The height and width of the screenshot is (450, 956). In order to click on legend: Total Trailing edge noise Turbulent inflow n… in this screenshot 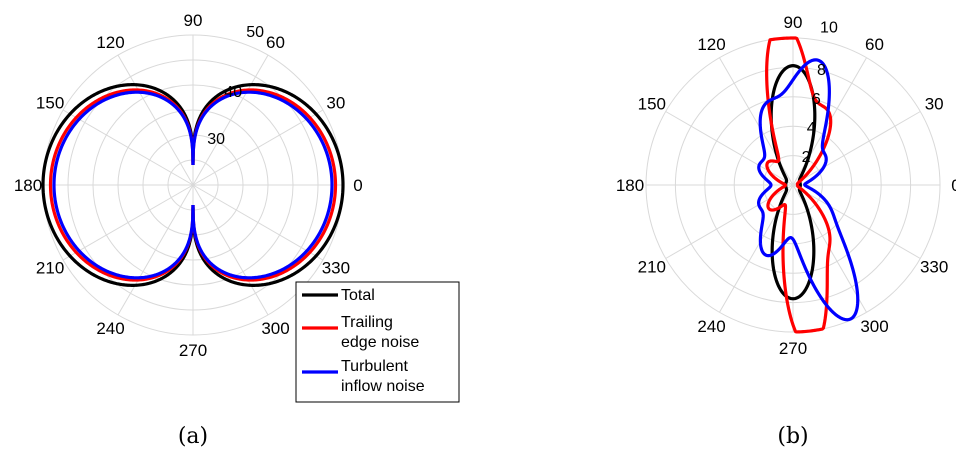, I will do `click(377, 342)`.